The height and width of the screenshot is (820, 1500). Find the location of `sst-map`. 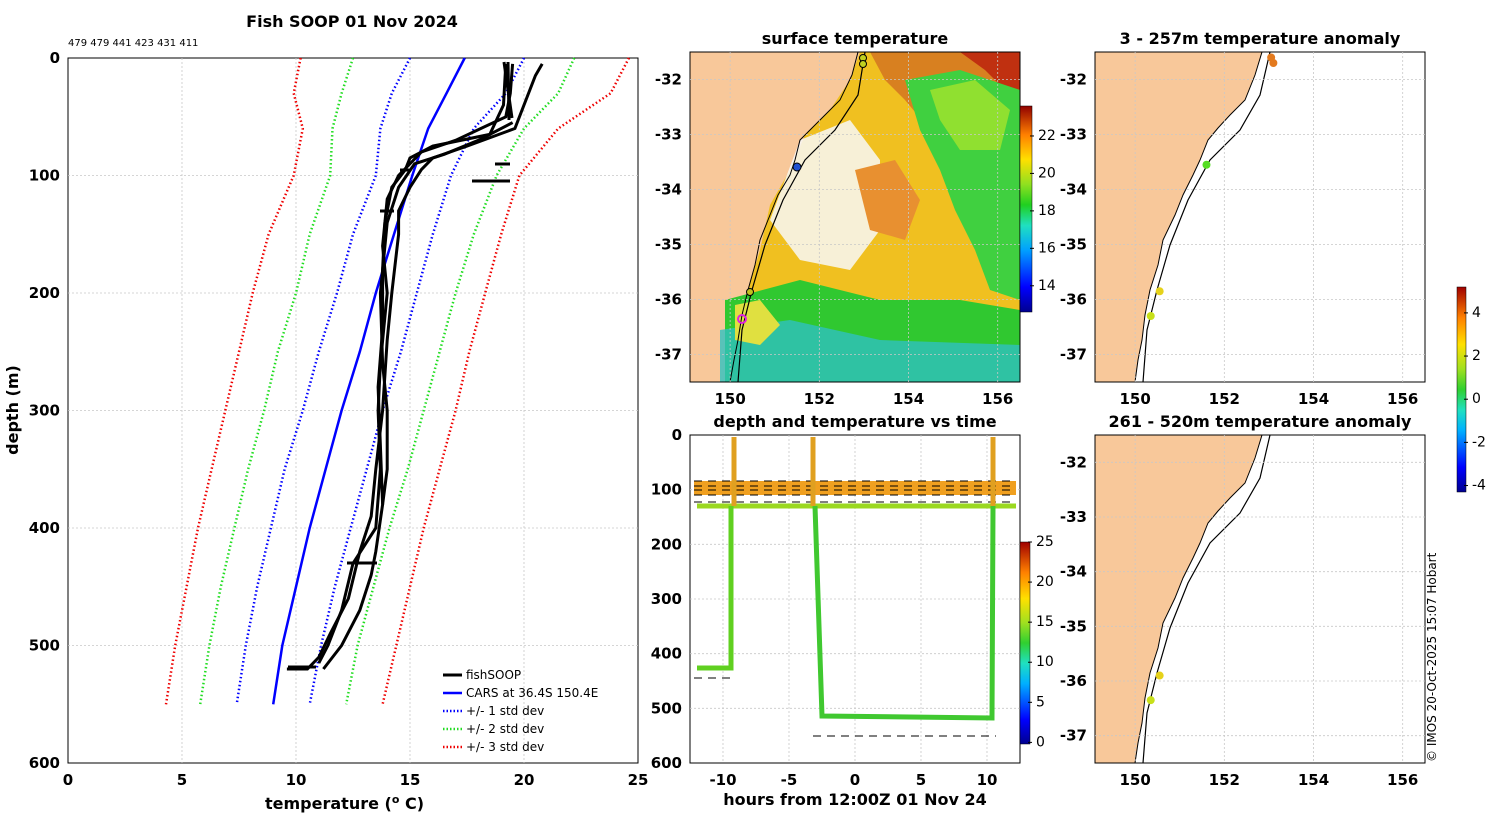

sst-map is located at coordinates (855, 217).